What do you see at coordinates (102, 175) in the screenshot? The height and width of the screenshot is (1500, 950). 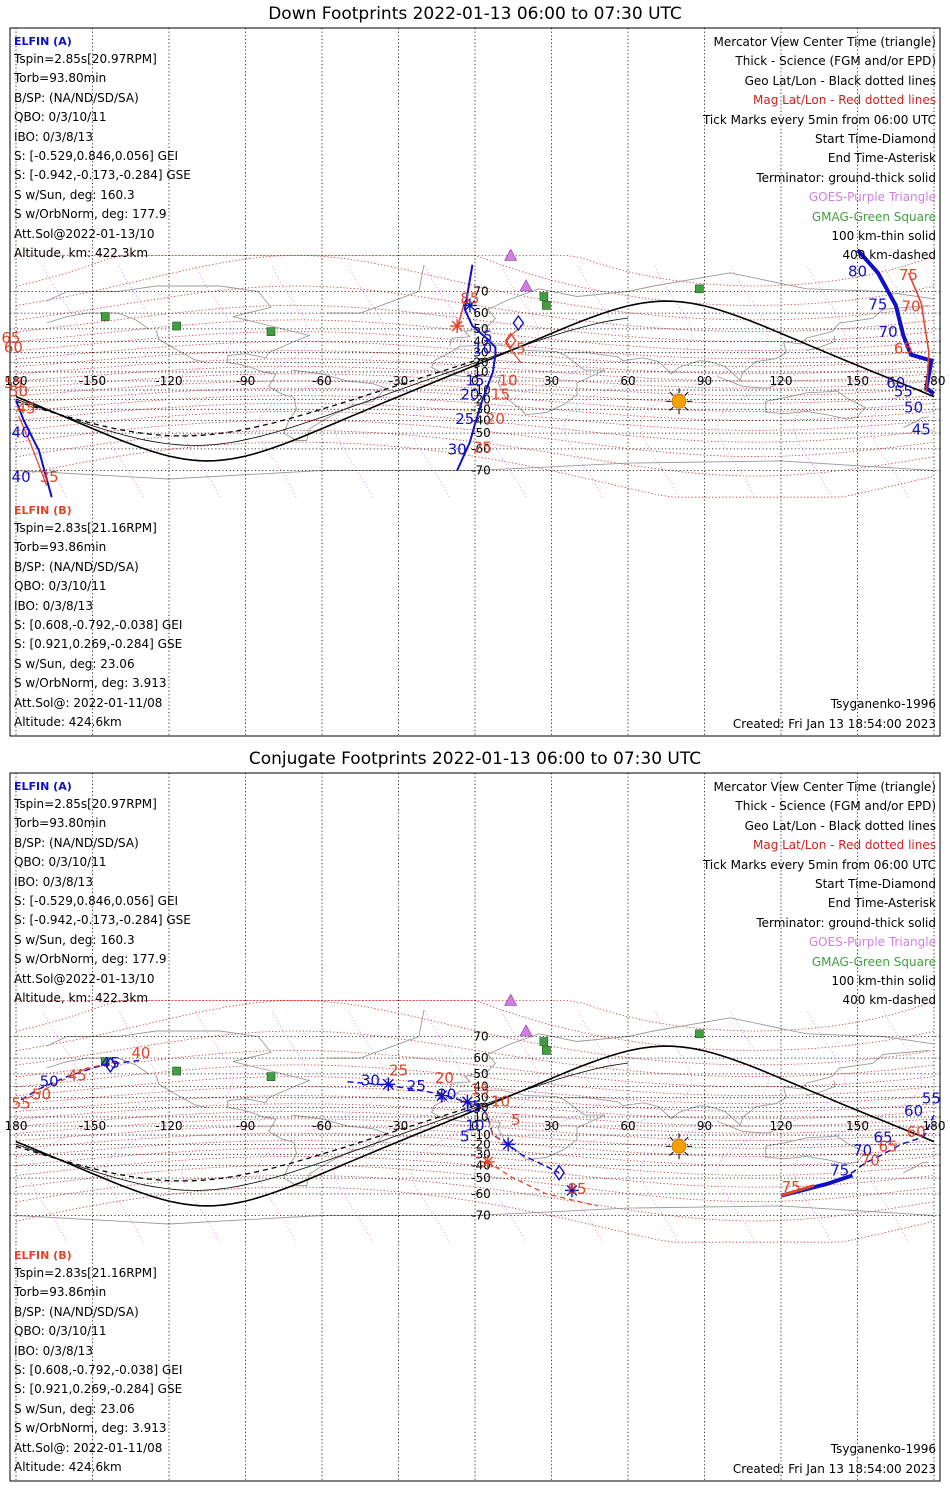 I see `info-line: S: [-0.942,-0.173,-0.284] GSE` at bounding box center [102, 175].